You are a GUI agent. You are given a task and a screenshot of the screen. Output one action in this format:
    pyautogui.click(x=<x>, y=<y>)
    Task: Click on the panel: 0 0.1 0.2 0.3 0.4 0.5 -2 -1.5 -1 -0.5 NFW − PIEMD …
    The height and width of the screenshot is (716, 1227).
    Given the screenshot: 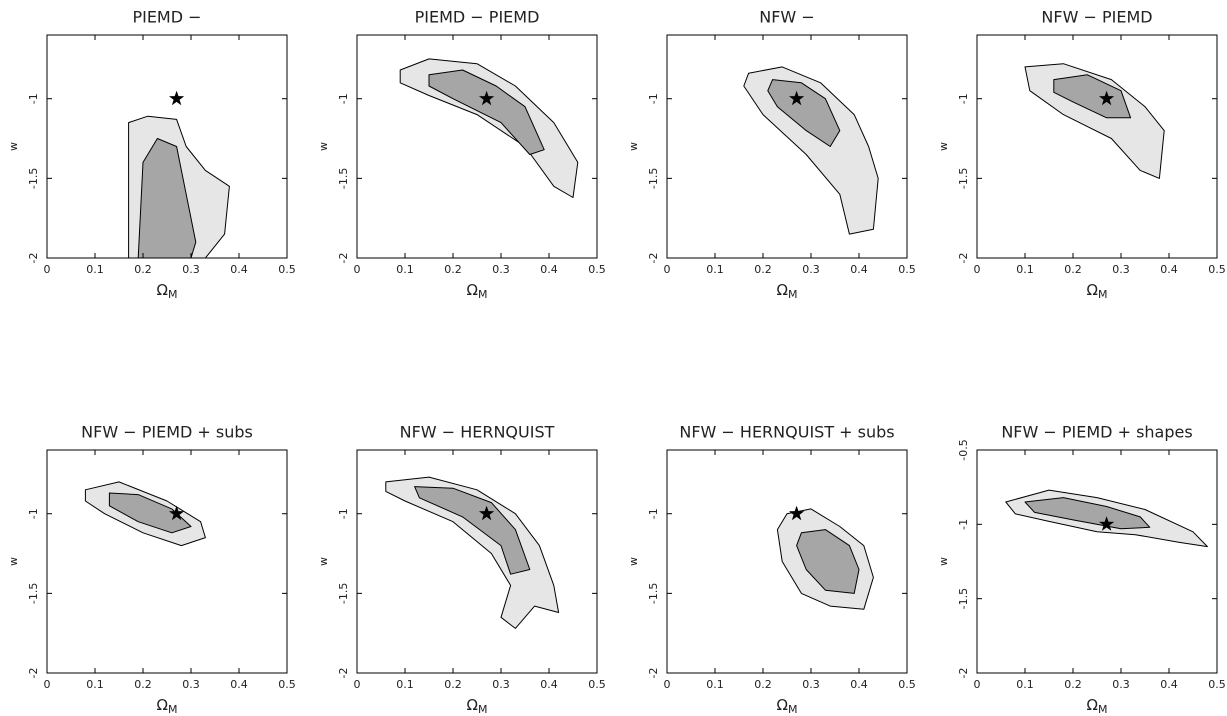 What is the action you would take?
    pyautogui.click(x=1081, y=569)
    